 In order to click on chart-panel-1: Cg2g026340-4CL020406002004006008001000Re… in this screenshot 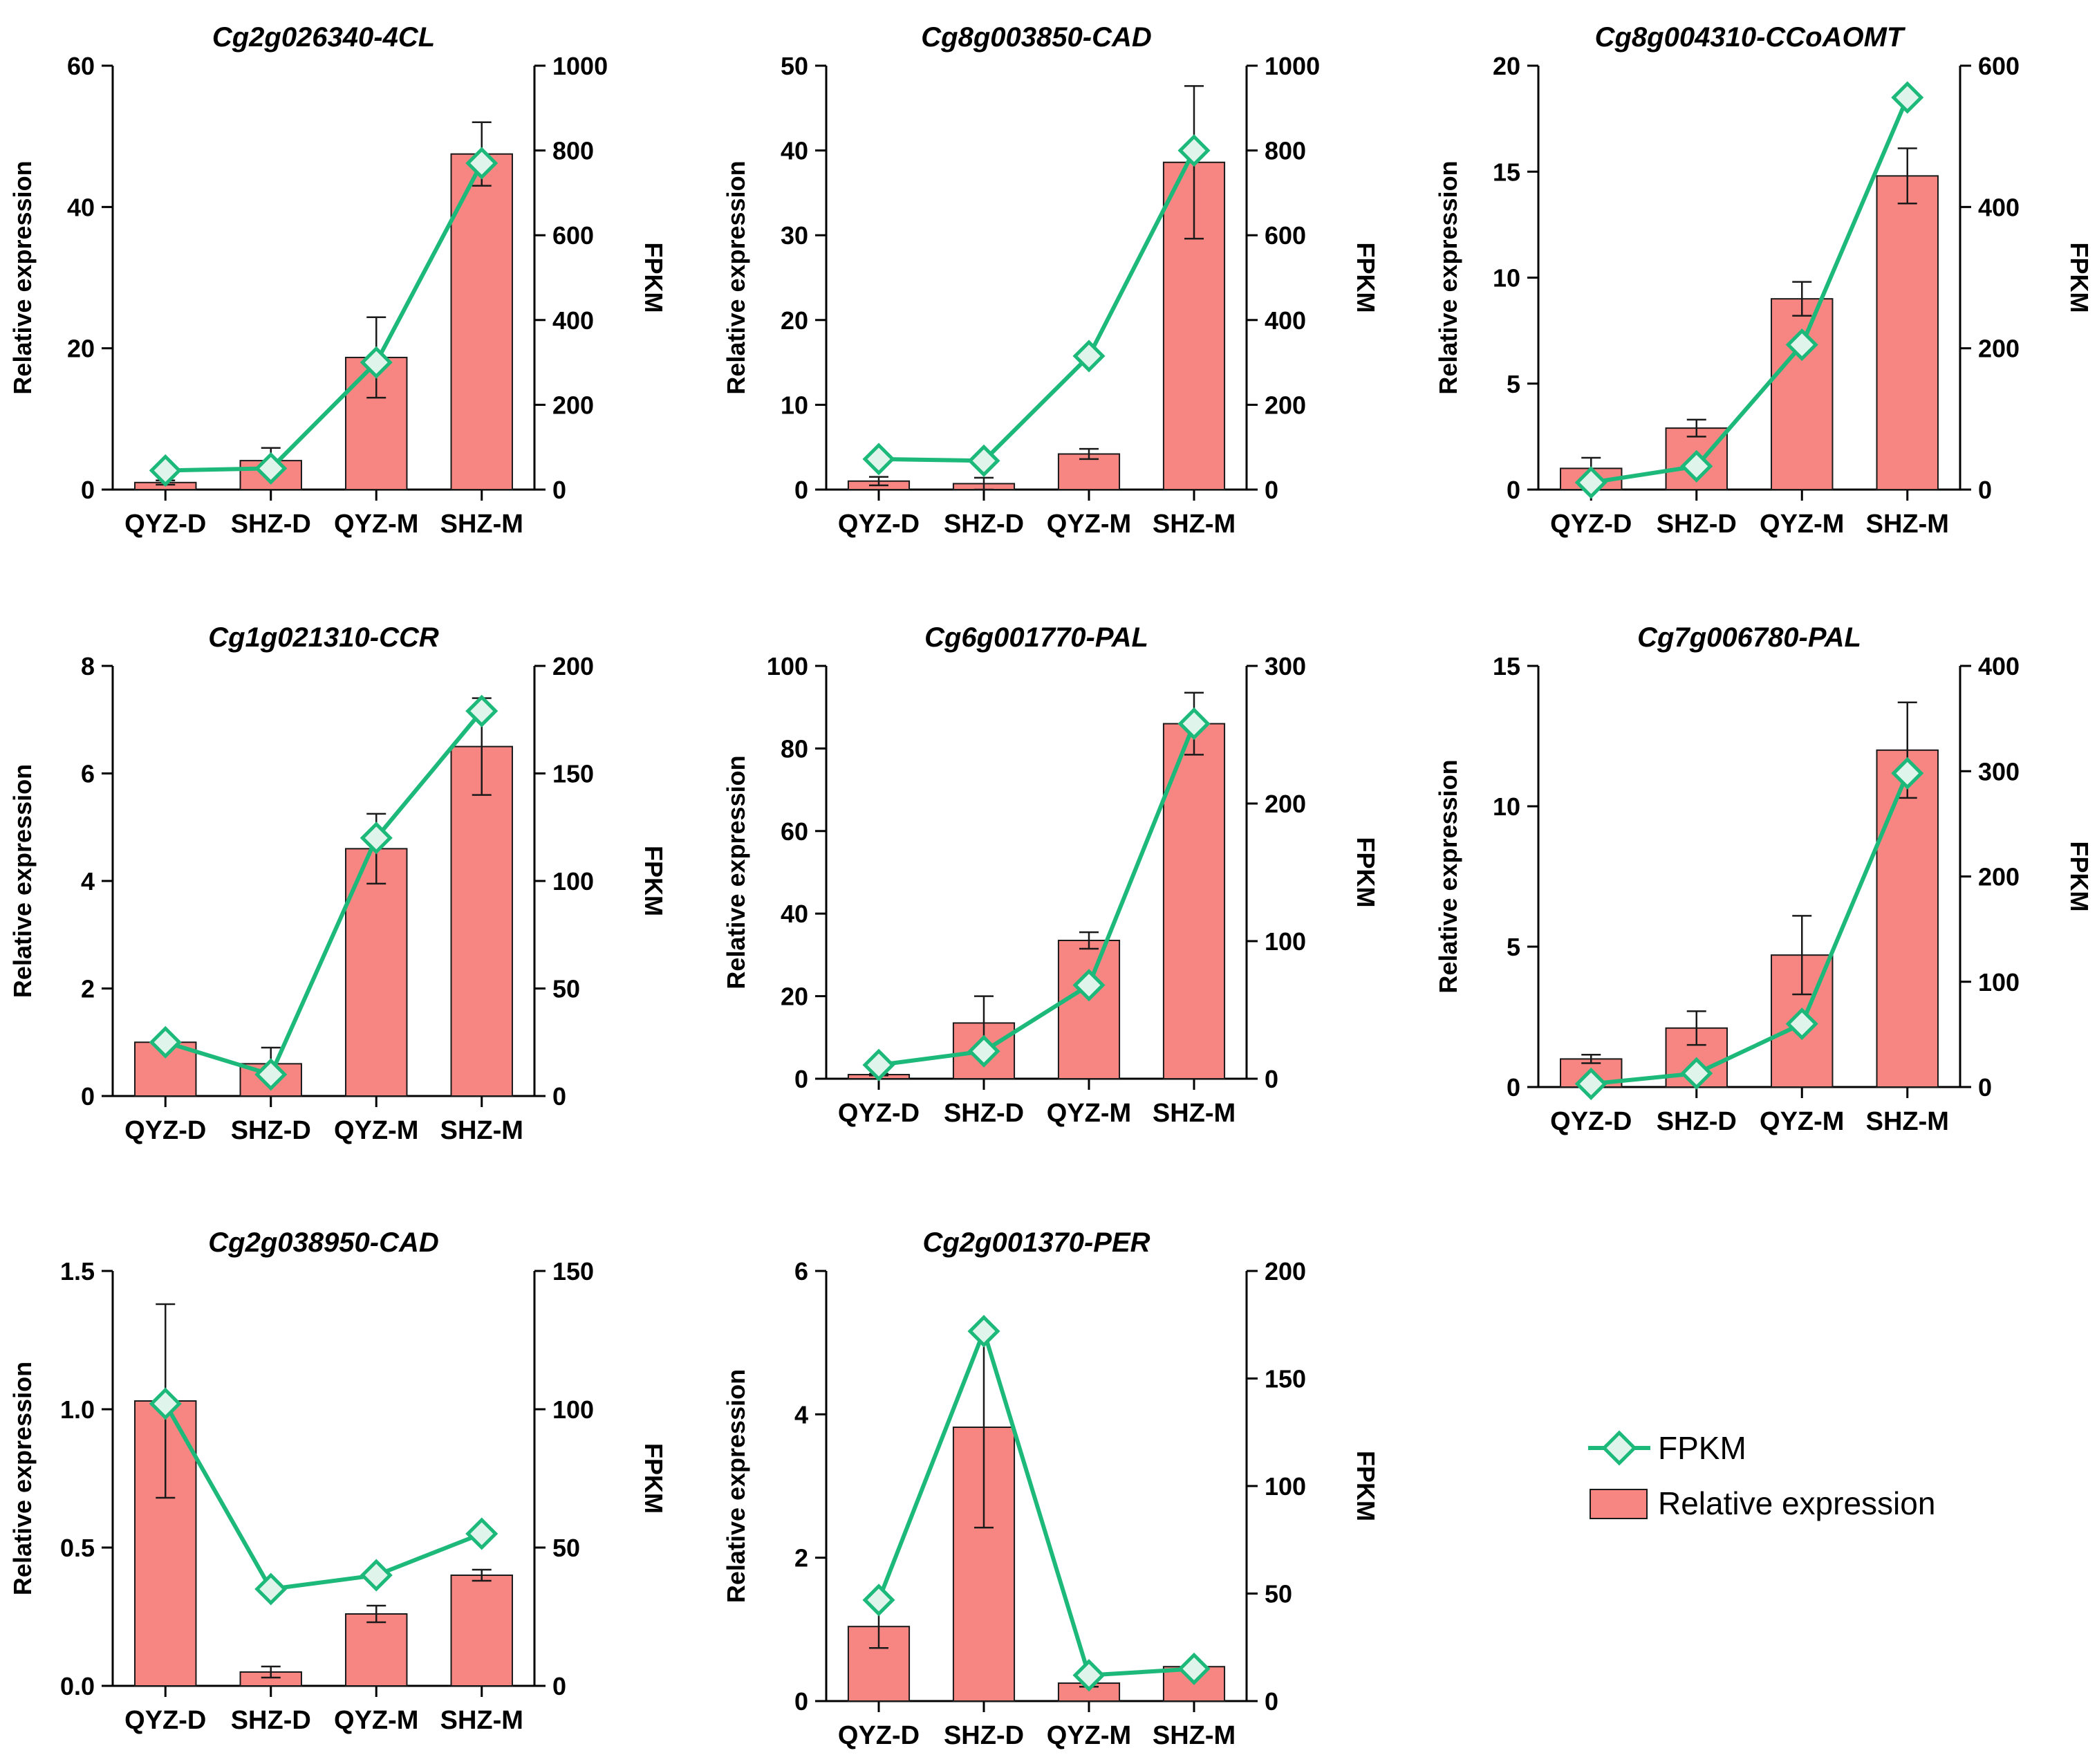, I will do `click(338, 280)`.